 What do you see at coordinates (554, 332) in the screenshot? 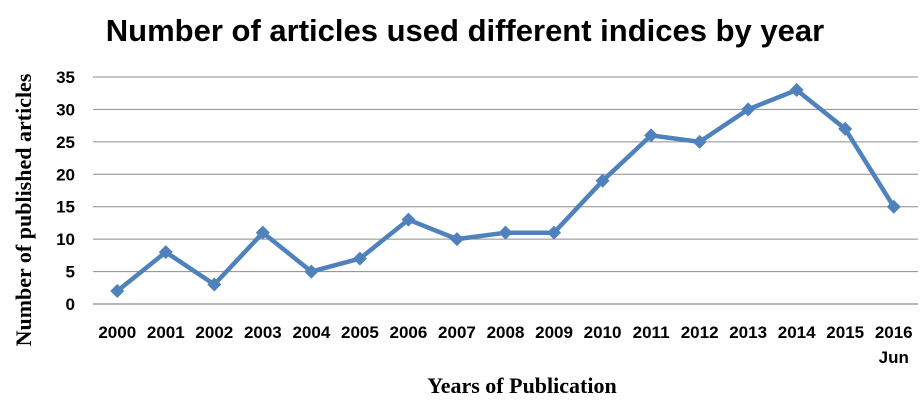
I see `x-tick-label: 2009` at bounding box center [554, 332].